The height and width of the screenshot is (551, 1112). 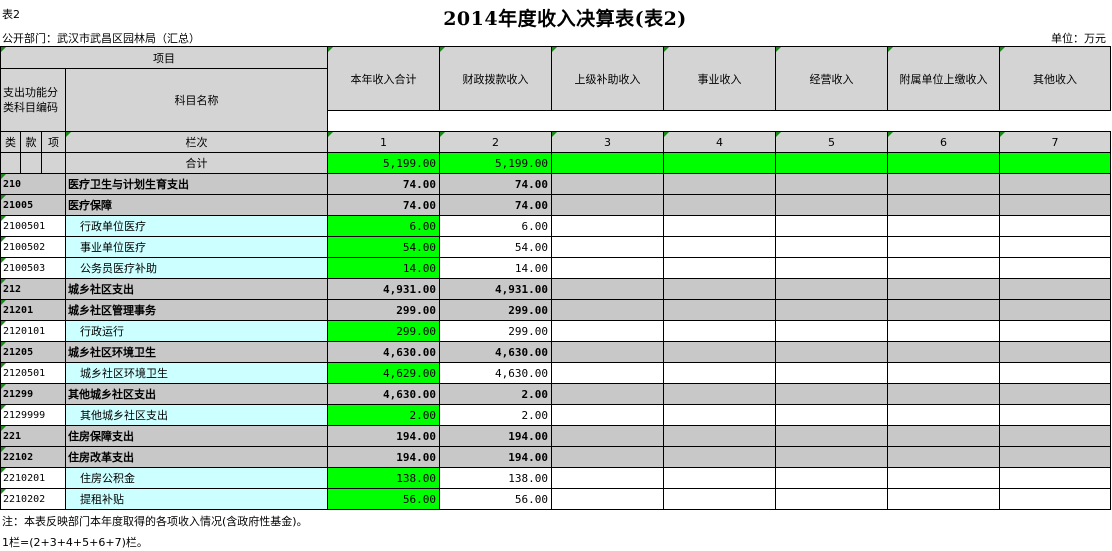 What do you see at coordinates (495, 457) in the screenshot?
I see `row-value-2: 194.00` at bounding box center [495, 457].